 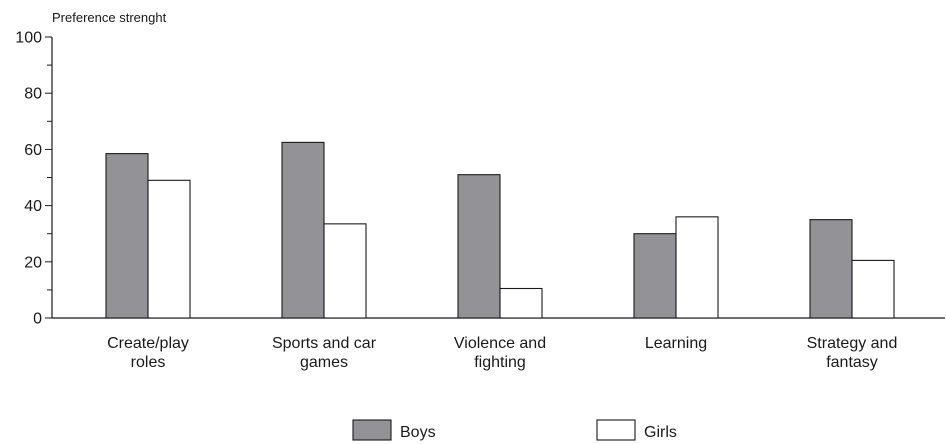 I want to click on category-label-line: games, so click(x=324, y=362).